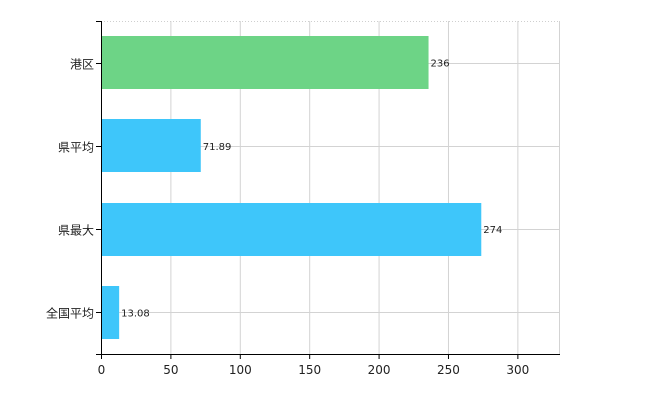  I want to click on x-tick-label: 0, so click(102, 370).